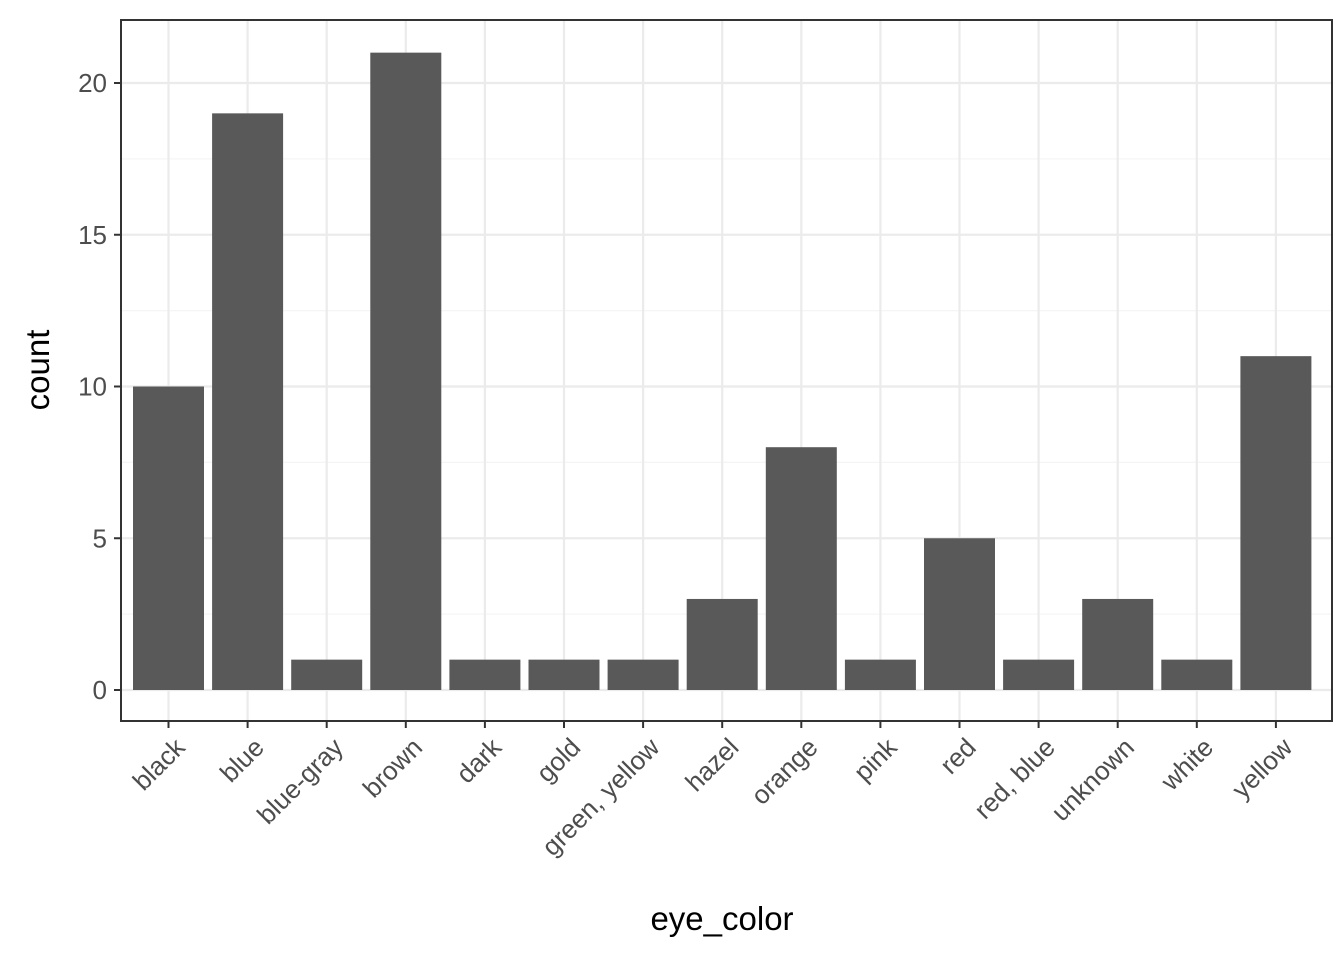 The height and width of the screenshot is (960, 1344). Describe the element at coordinates (1092, 779) in the screenshot. I see `x-tick-label: unknown` at that location.